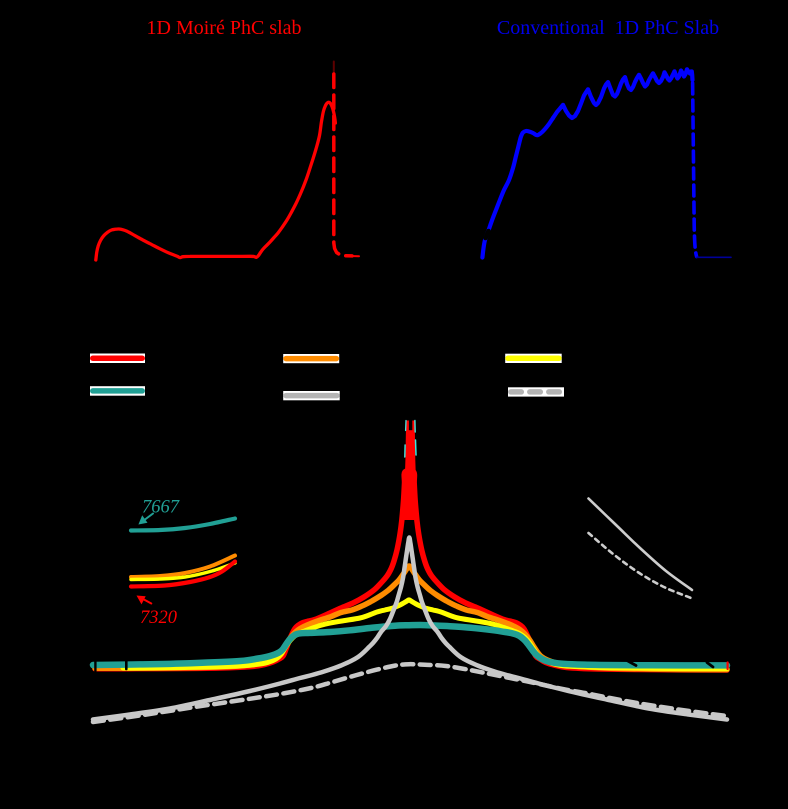  Describe the element at coordinates (161, 508) in the screenshot. I see `svg-text: 7667` at that location.